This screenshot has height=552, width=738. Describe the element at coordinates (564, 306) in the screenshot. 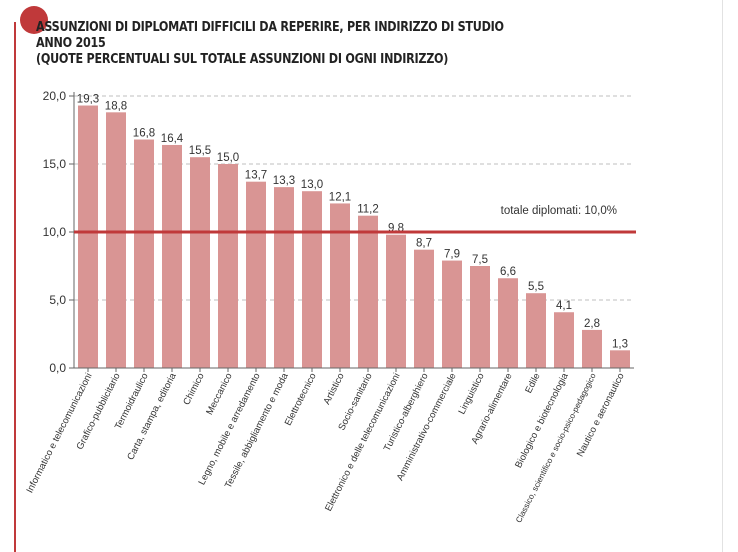

I see `bar-value-label: 4,1` at that location.